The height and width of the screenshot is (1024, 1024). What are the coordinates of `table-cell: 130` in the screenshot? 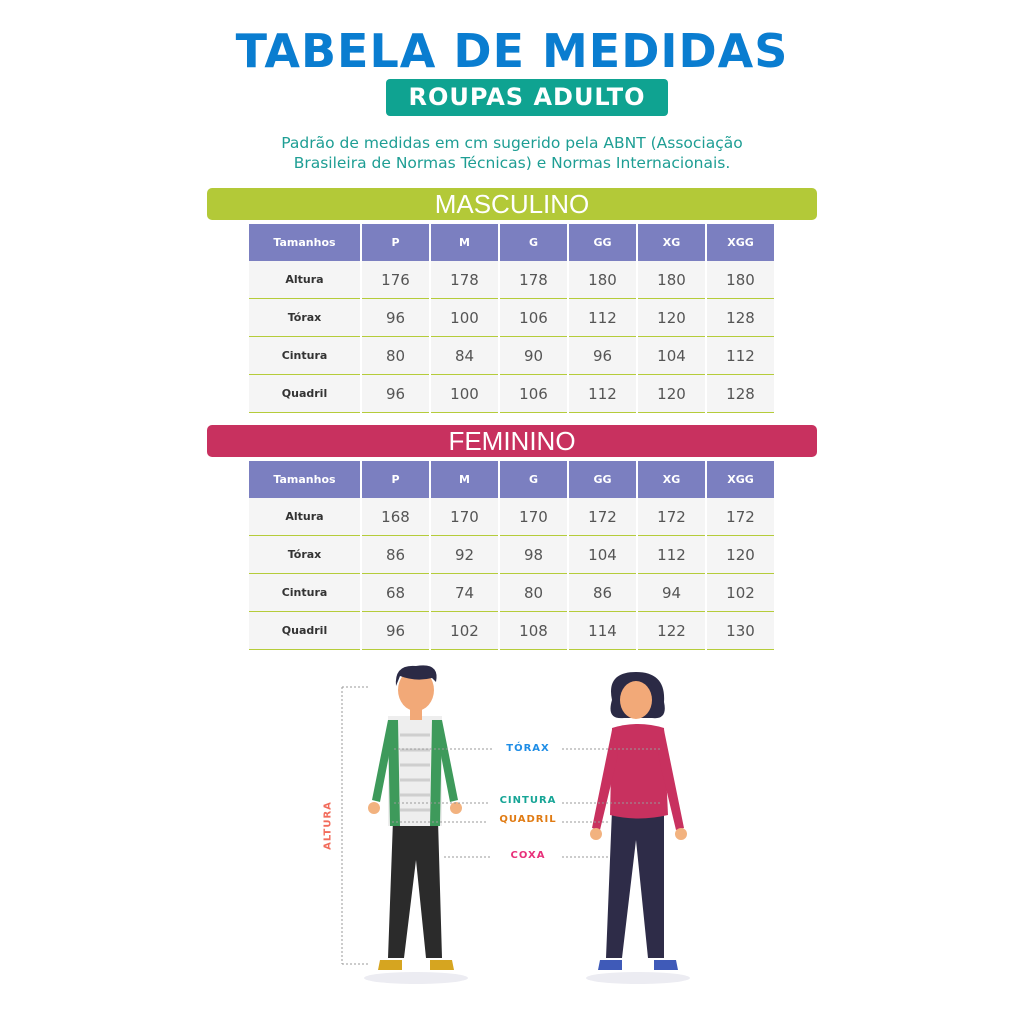 It's located at (740, 631).